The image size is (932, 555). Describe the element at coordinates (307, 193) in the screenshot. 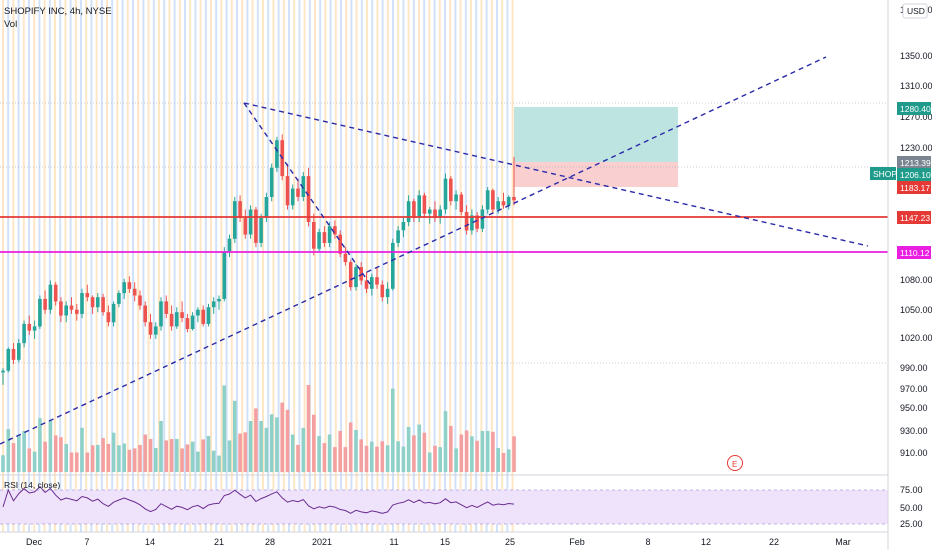

I see `trendline-steep` at that location.